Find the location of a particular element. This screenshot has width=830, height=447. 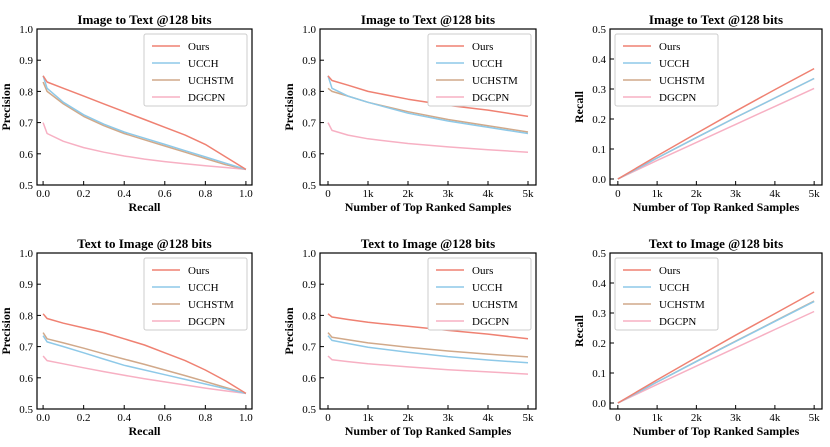

y-tick-label: 0.1 is located at coordinates (599, 374).